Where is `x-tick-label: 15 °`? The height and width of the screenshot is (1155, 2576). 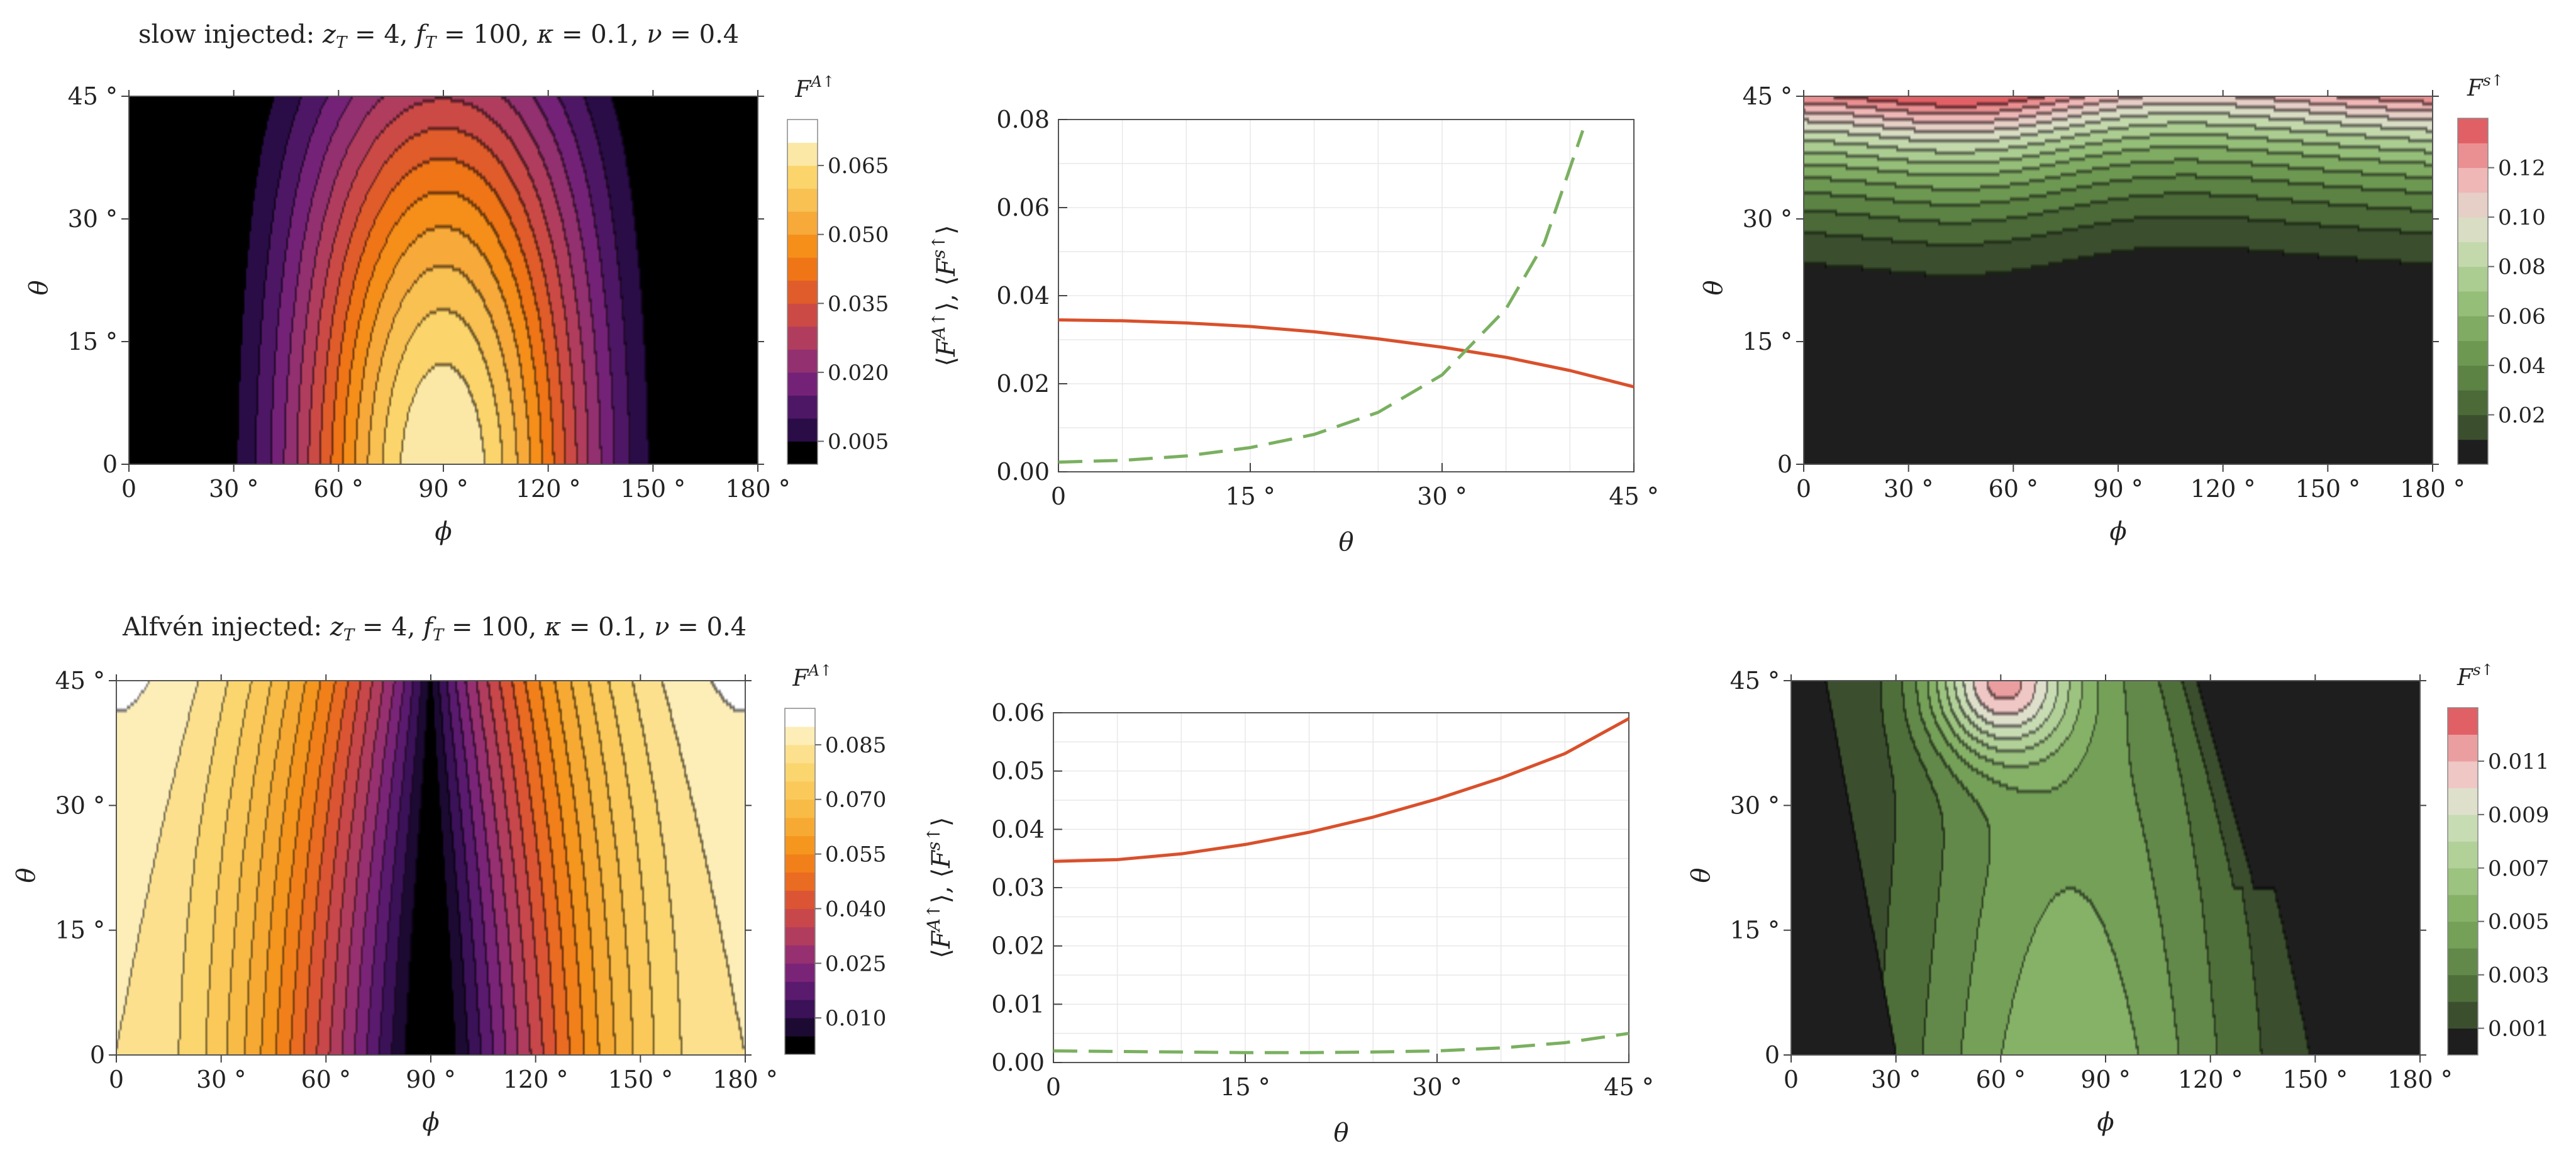 x-tick-label: 15 ° is located at coordinates (1245, 1087).